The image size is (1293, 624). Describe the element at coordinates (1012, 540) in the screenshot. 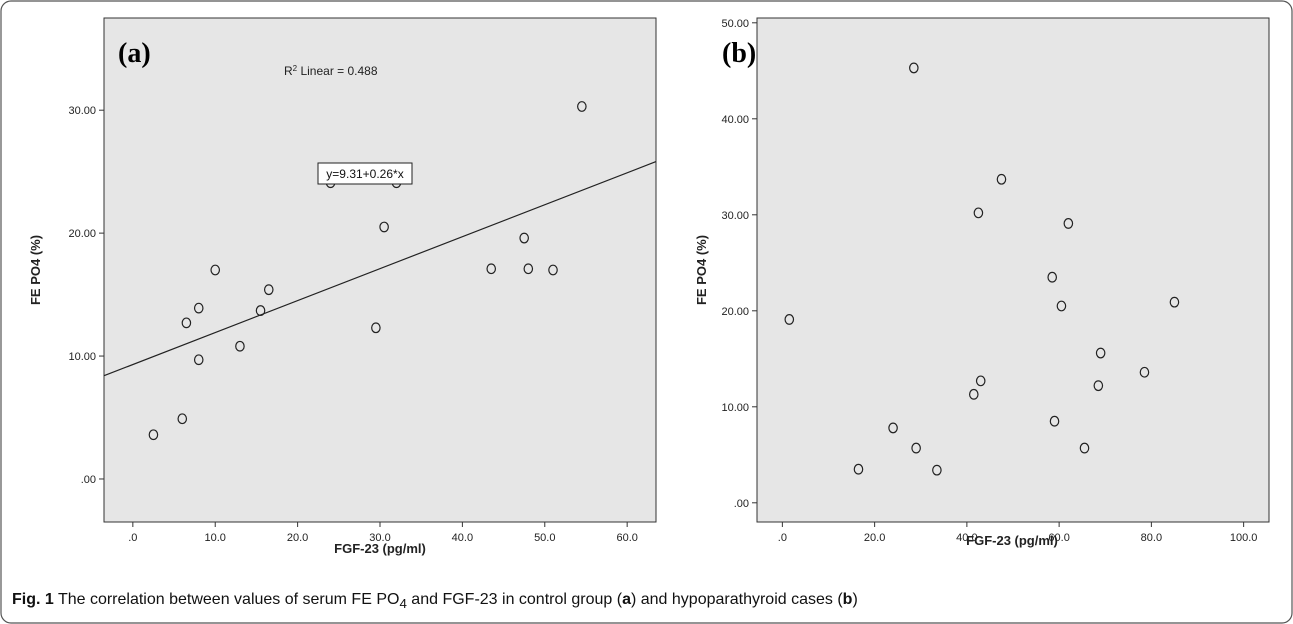

I see `panel-b-x-axis-title: FGF-23 (pg/ml)` at that location.